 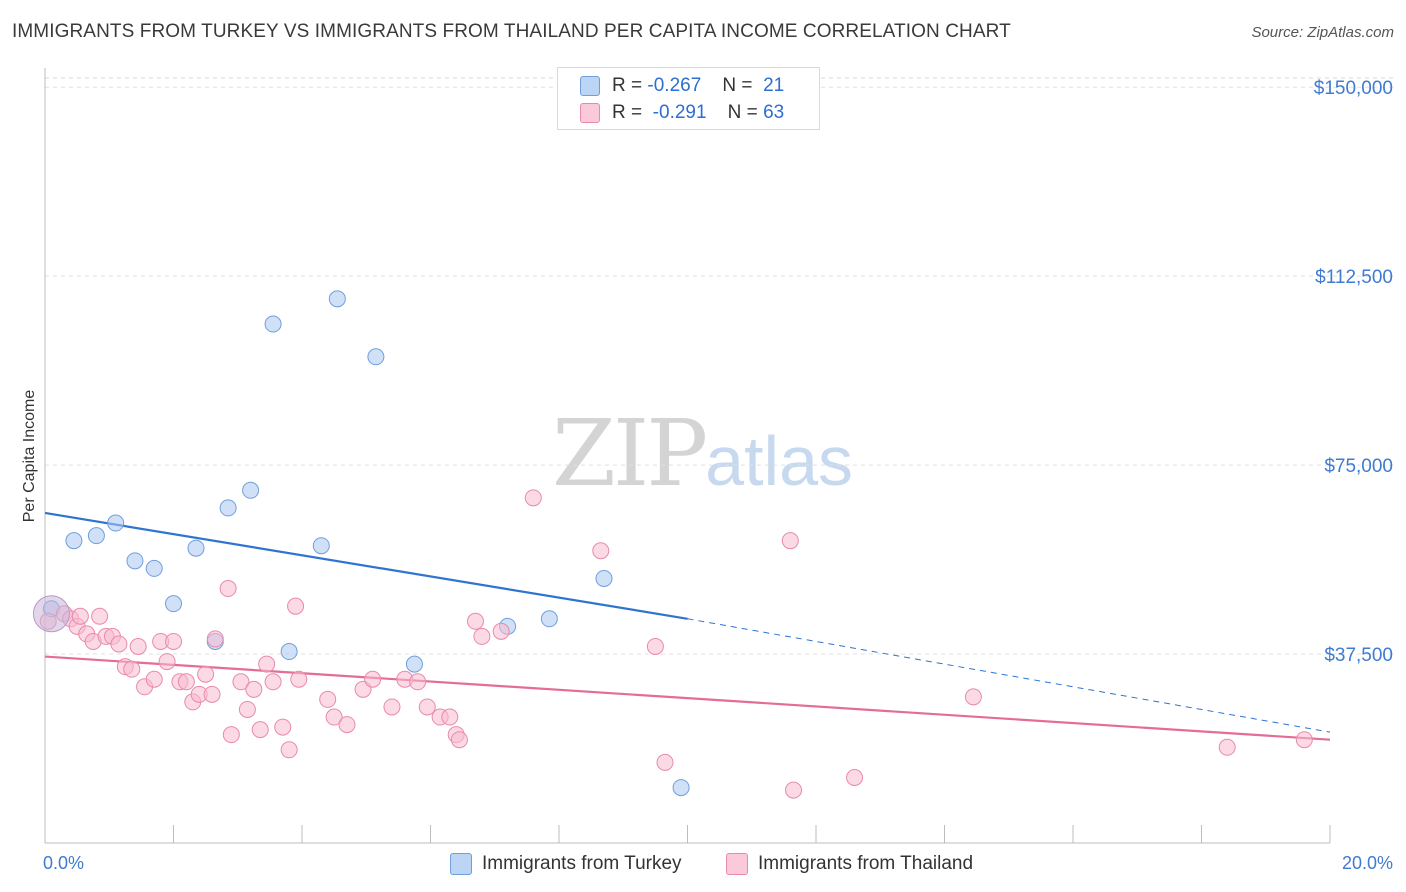 I want to click on legend-n-value: 21, so click(x=774, y=85).